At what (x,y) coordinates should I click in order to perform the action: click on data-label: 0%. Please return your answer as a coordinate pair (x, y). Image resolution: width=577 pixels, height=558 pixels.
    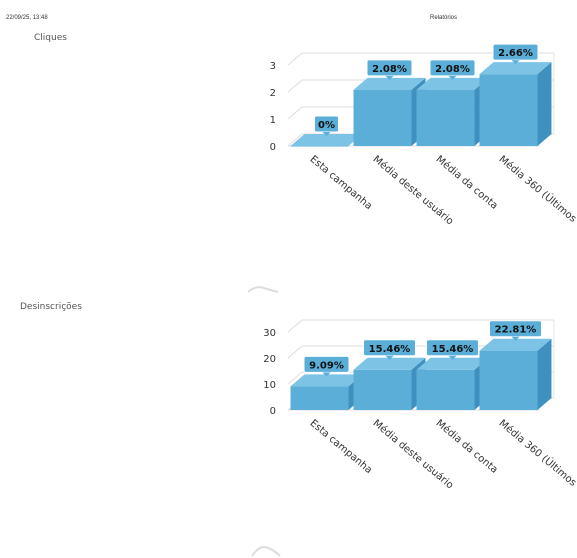
    Looking at the image, I should click on (326, 125).